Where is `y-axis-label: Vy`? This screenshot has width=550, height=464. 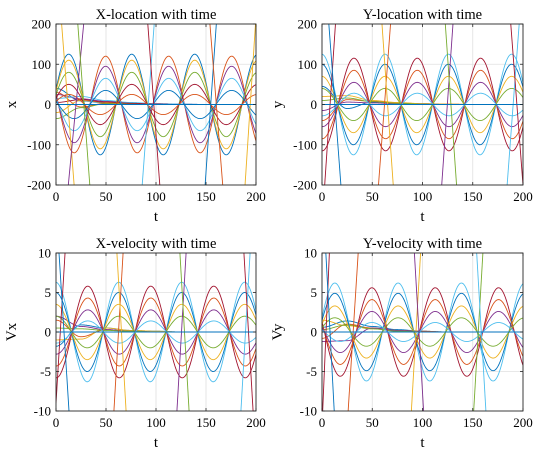 y-axis-label: Vy is located at coordinates (278, 331).